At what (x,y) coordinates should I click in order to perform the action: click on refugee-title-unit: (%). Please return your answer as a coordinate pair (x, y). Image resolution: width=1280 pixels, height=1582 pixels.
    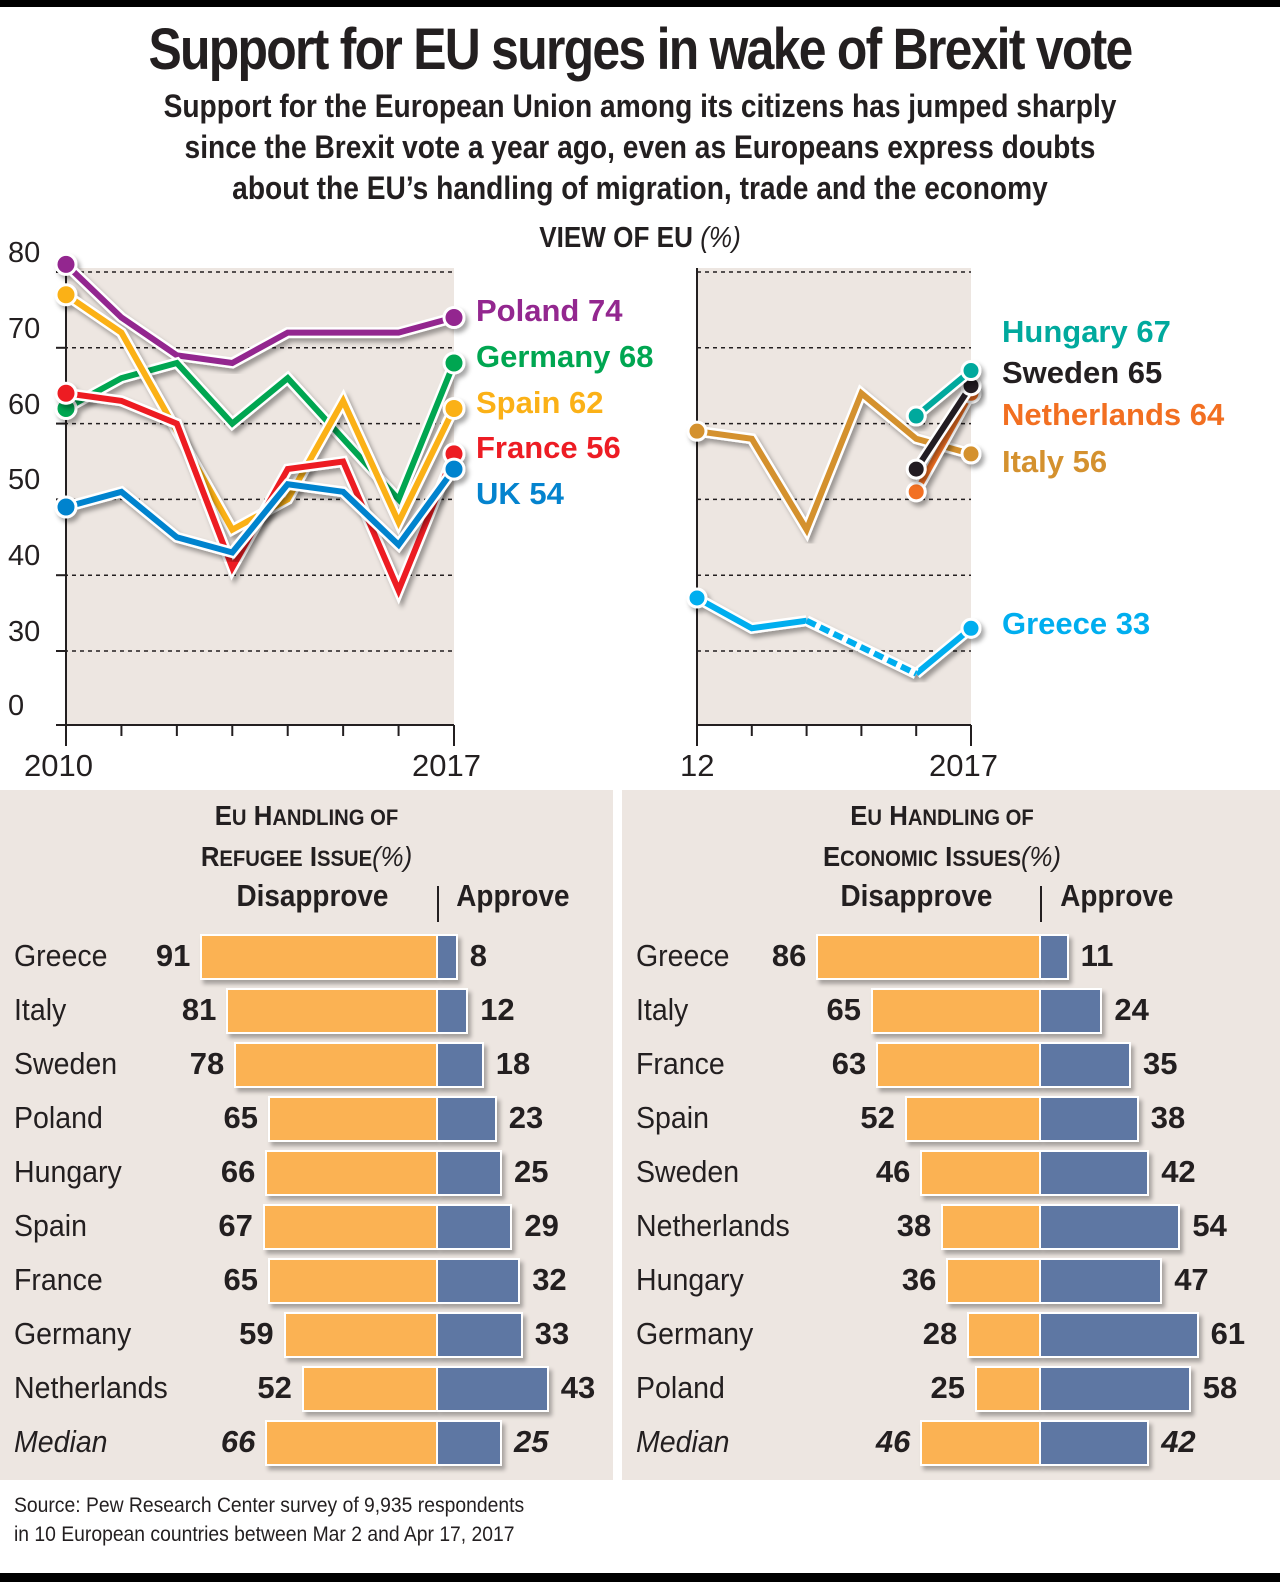
    Looking at the image, I should click on (392, 856).